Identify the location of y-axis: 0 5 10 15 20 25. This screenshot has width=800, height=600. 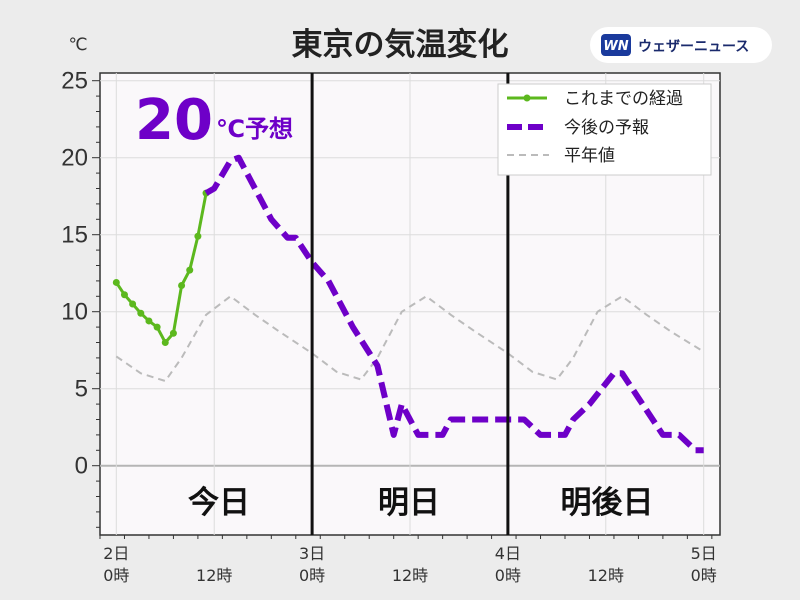
(80, 298).